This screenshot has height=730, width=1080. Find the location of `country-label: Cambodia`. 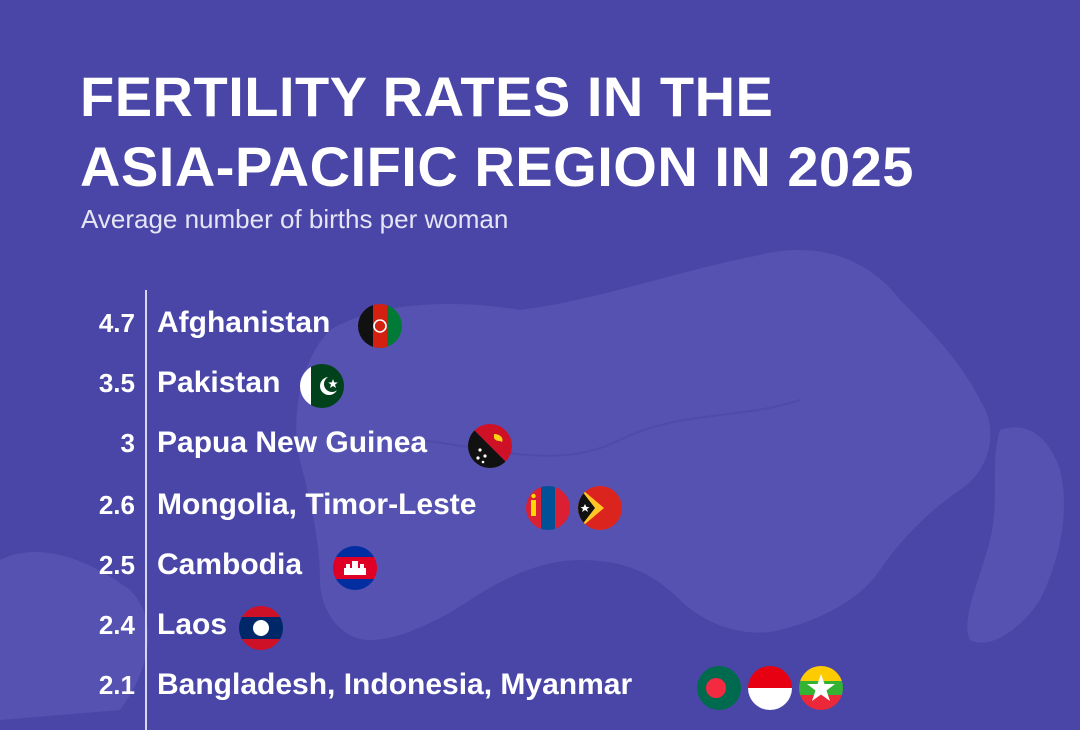

country-label: Cambodia is located at coordinates (230, 564).